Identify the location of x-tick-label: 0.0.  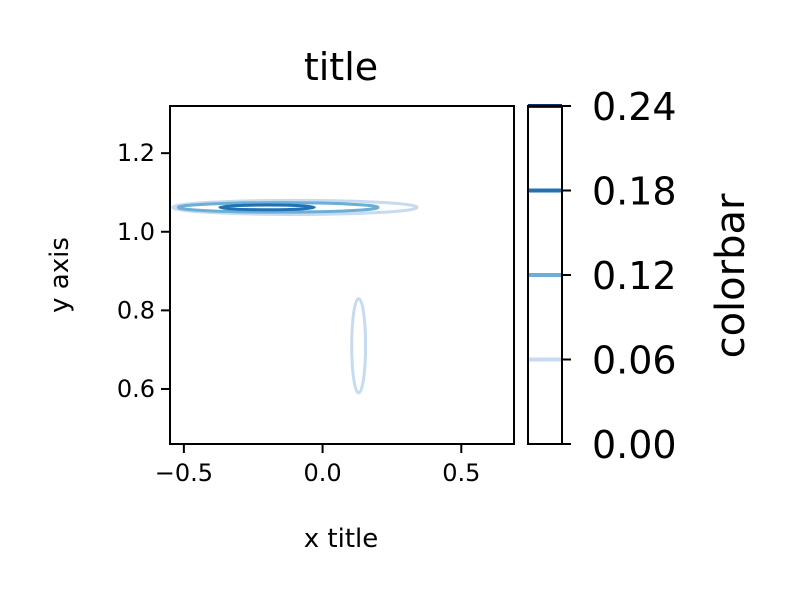
(322, 473).